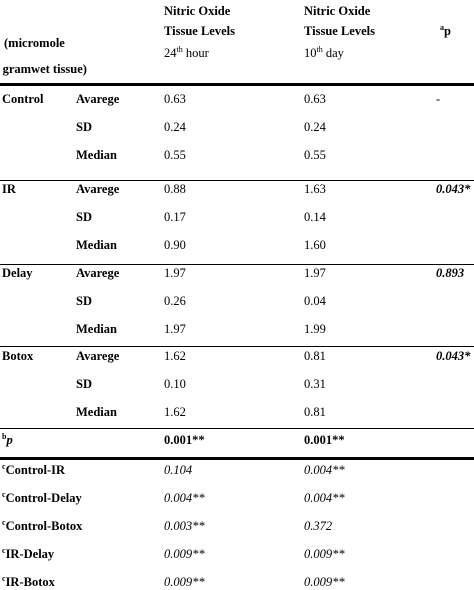  Describe the element at coordinates (28, 554) in the screenshot. I see `comparison-label: cIR-Delay` at that location.